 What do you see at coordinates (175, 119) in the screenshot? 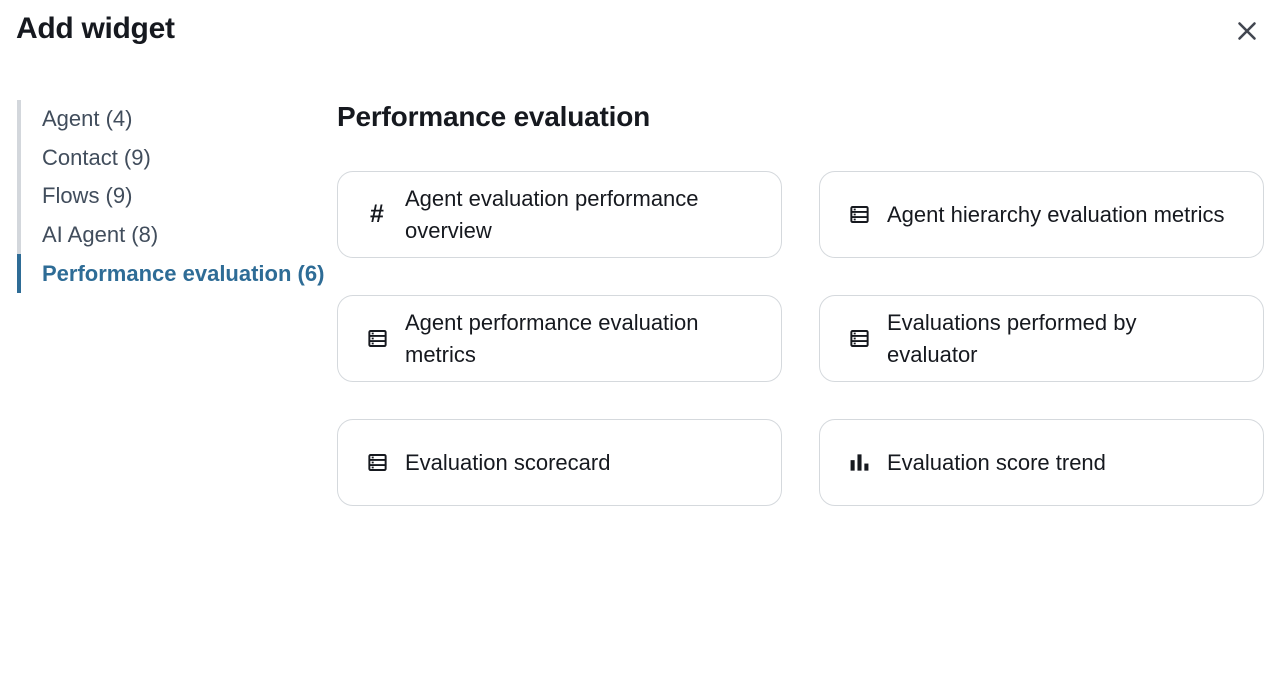
I see `sidebar-item-agent-4: Agent (4)` at bounding box center [175, 119].